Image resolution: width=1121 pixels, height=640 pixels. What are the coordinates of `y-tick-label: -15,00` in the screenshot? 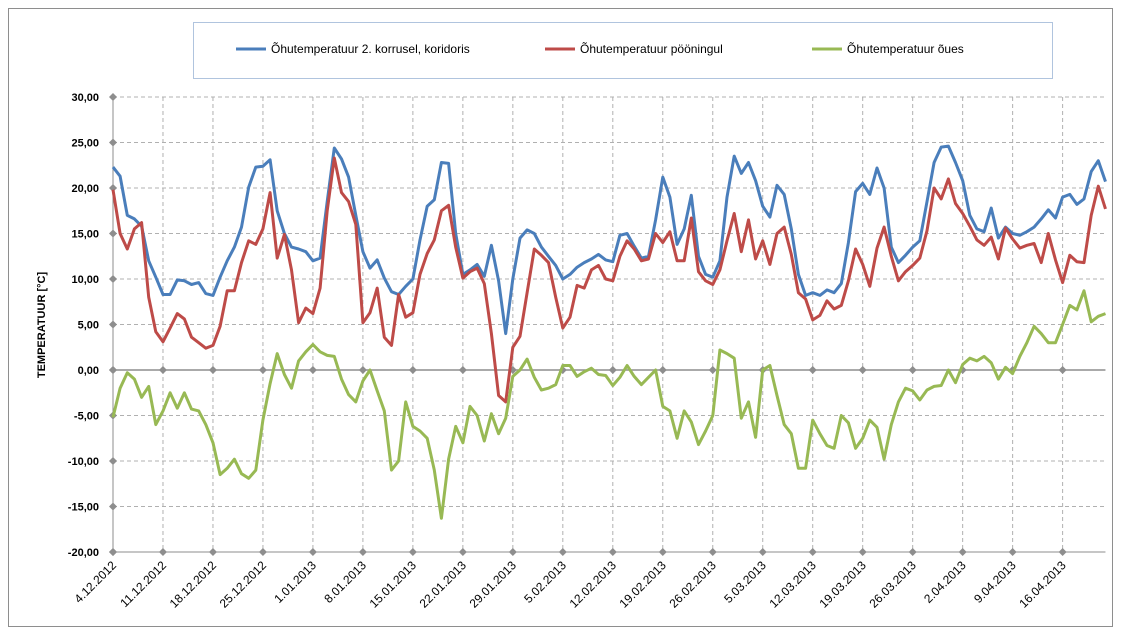 It's located at (83, 508).